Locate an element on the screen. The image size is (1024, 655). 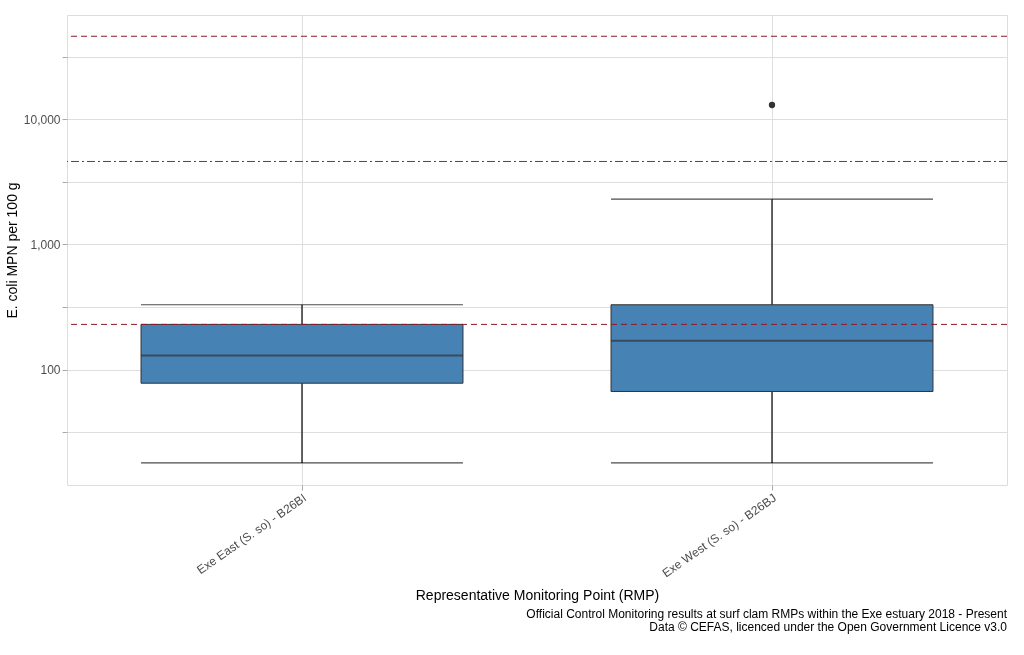
text: Official Control Monitoring results at surf clam RMPs within the Exe estuary 2018 - Present is located at coordinates (767, 613).